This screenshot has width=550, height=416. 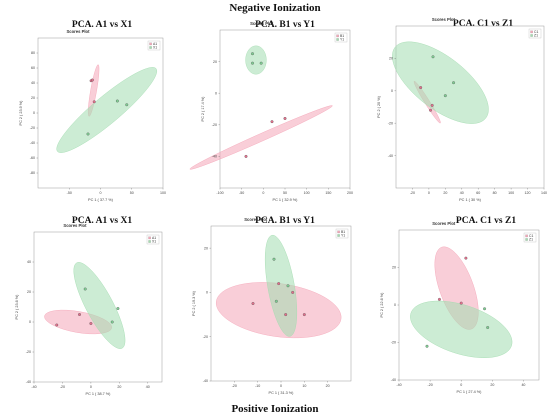 What do you see at coordinates (379, 106) in the screenshot?
I see `y-axis-label: PC 2 ( 20 %)` at bounding box center [379, 106].